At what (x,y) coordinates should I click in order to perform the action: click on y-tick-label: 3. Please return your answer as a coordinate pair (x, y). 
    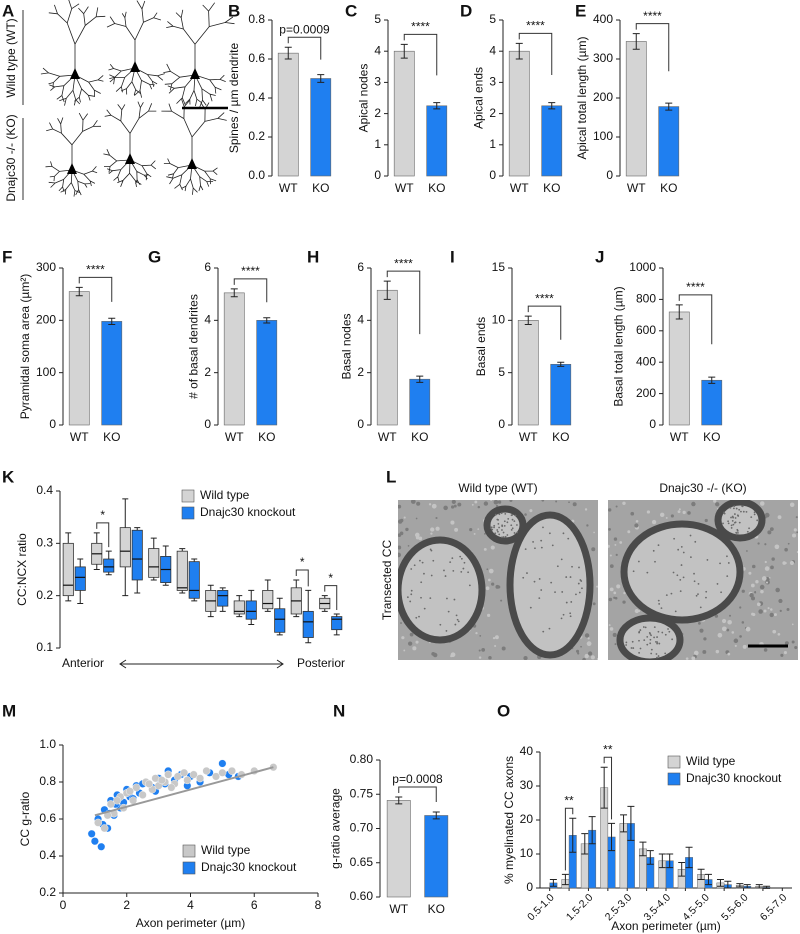
    Looking at the image, I should click on (492, 82).